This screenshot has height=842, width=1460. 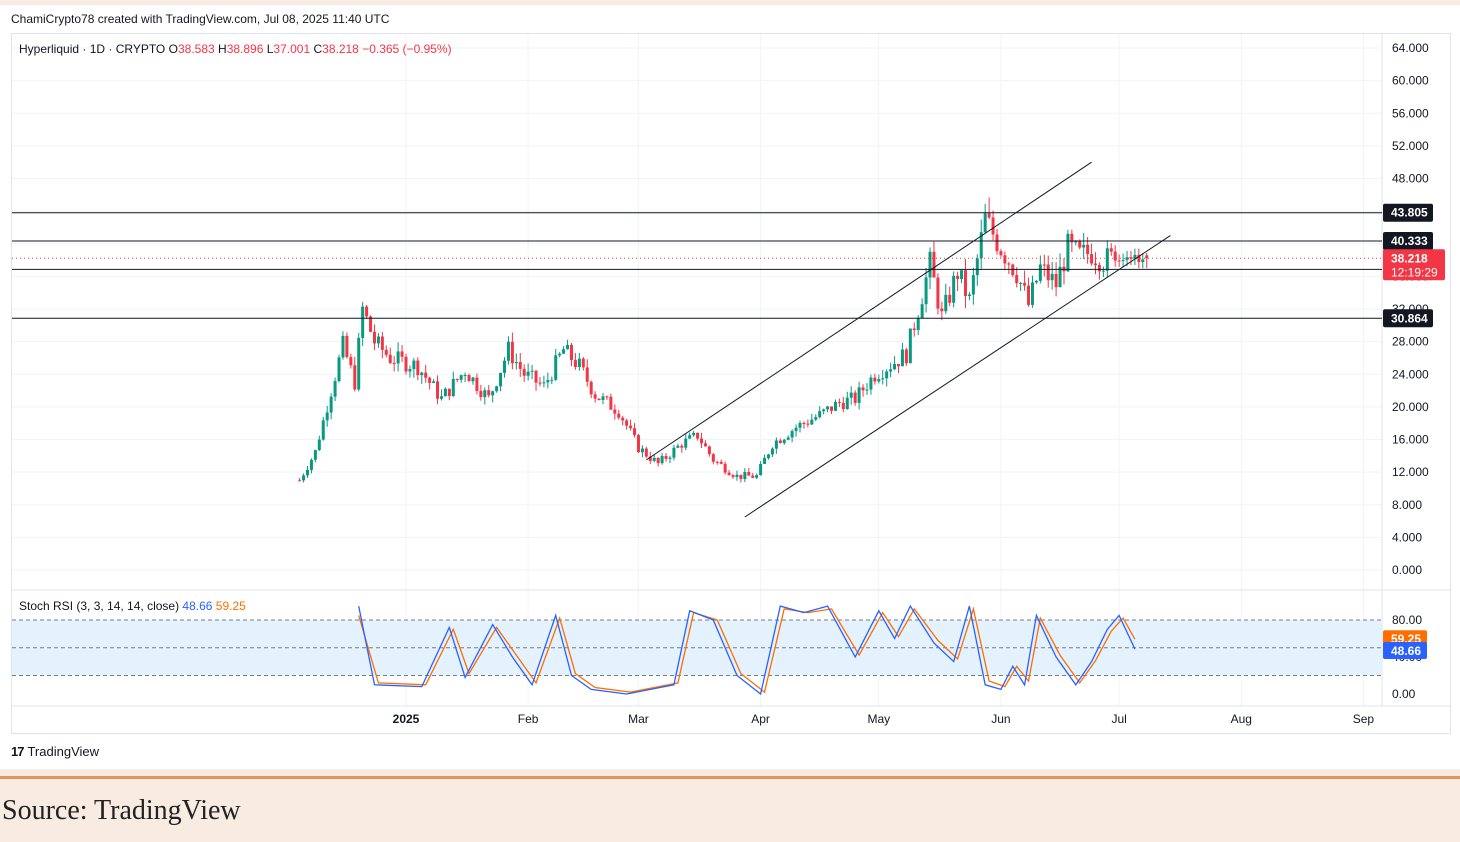 I want to click on time-axis-label: Mar, so click(x=638, y=719).